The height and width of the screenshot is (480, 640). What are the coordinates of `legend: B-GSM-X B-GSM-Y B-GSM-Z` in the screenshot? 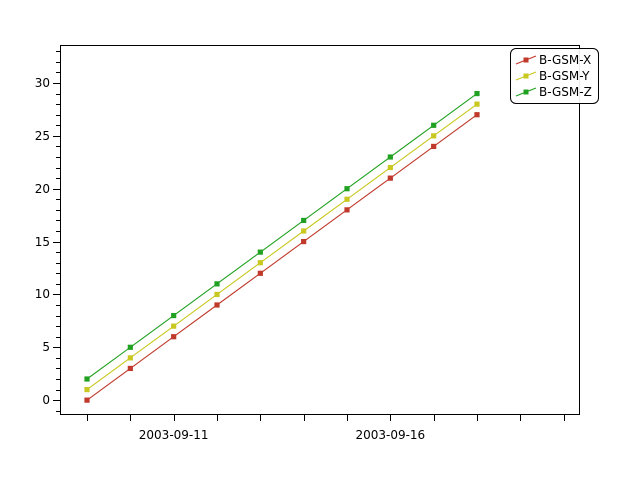 It's located at (554, 76).